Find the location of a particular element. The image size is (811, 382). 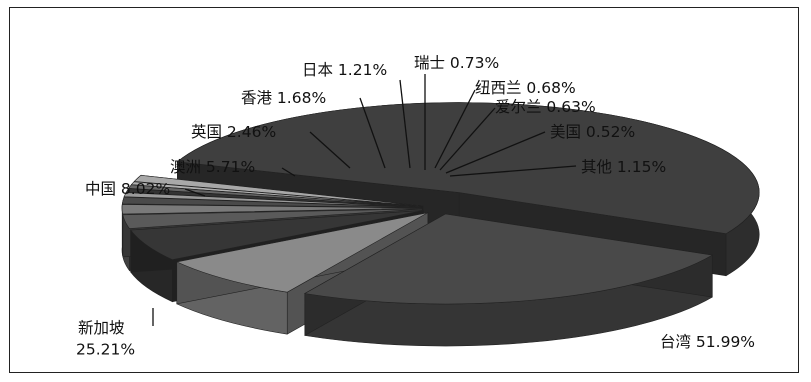

slice-label-3: 澳洲 5.71% is located at coordinates (212, 167).